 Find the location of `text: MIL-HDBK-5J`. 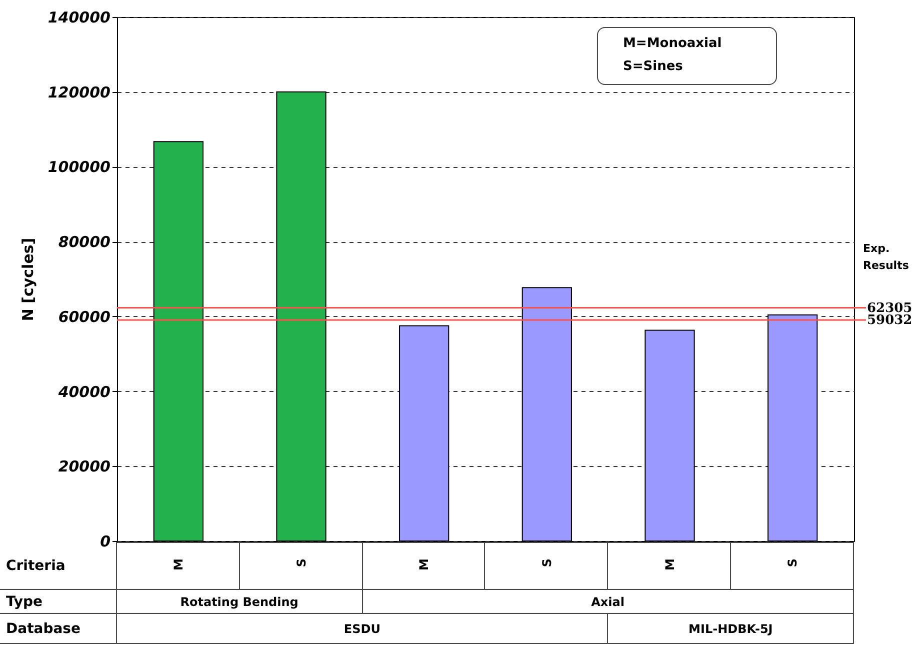

text: MIL-HDBK-5J is located at coordinates (731, 629).